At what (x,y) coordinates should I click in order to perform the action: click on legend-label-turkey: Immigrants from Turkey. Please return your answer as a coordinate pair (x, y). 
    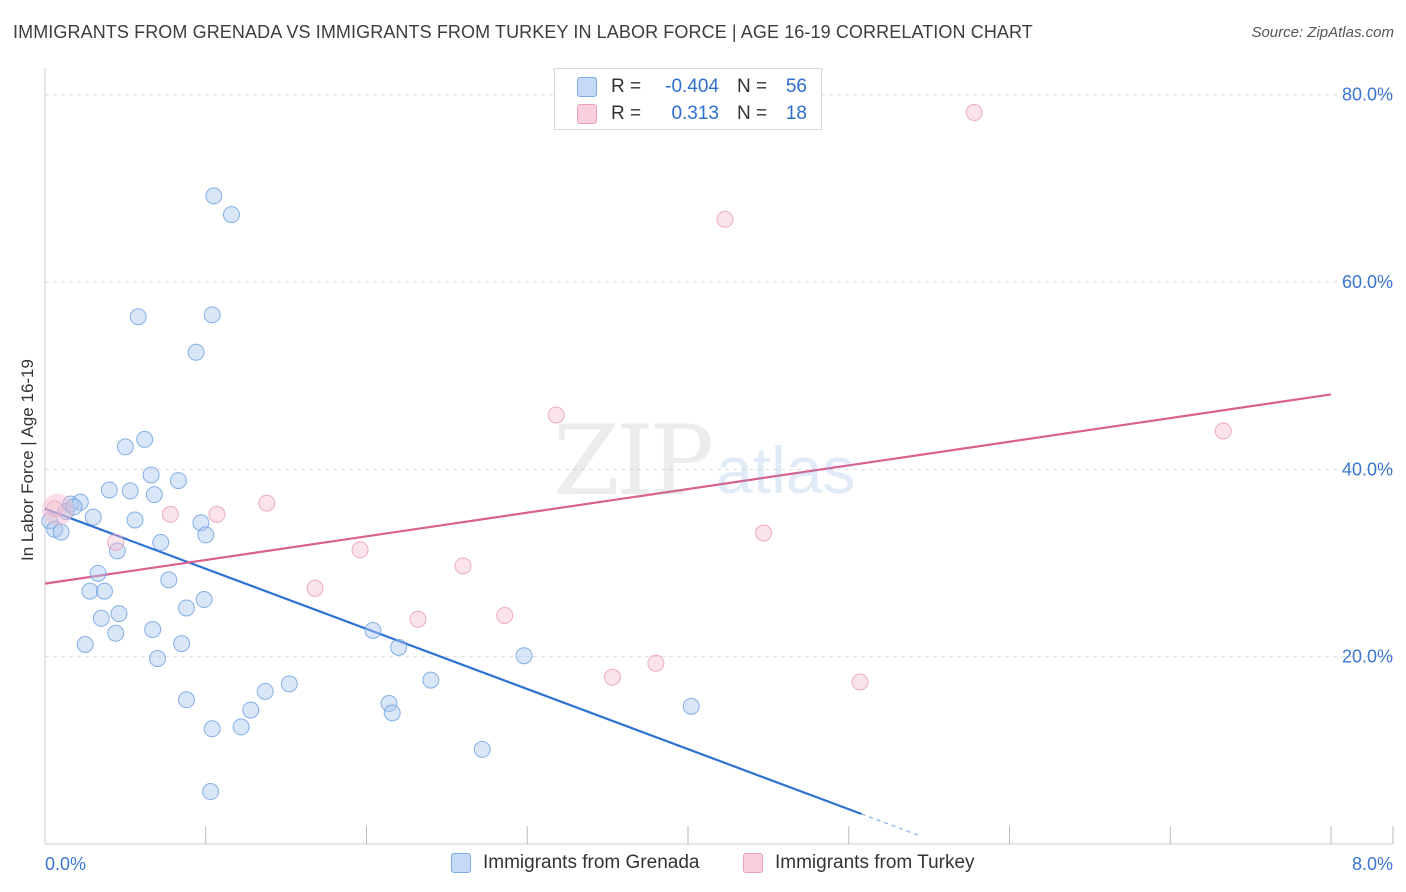
    Looking at the image, I should click on (875, 862).